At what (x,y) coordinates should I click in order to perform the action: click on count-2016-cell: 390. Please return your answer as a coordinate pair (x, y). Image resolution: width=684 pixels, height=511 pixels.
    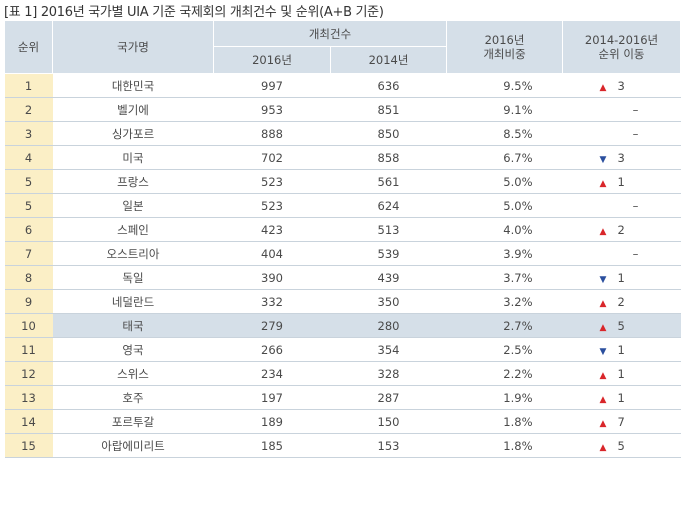
    Looking at the image, I should click on (272, 277).